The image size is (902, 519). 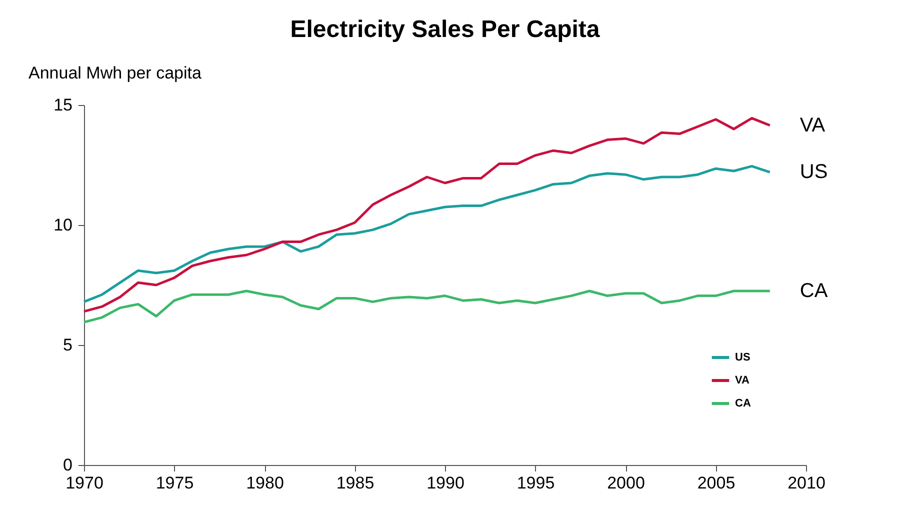 I want to click on x-tick-label: 1975, so click(x=175, y=483).